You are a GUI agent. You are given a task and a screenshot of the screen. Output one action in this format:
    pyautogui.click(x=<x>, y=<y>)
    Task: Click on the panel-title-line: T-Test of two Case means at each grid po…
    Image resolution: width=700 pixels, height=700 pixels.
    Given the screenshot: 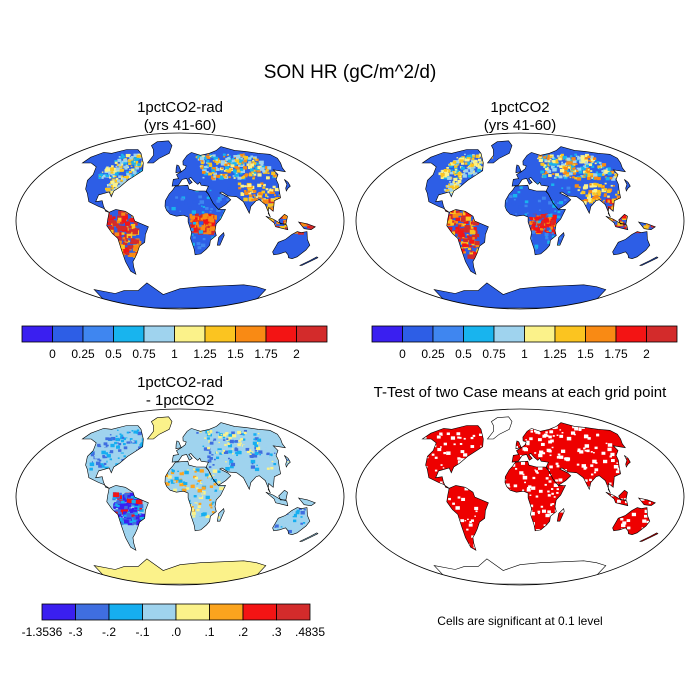 What is the action you would take?
    pyautogui.click(x=520, y=392)
    